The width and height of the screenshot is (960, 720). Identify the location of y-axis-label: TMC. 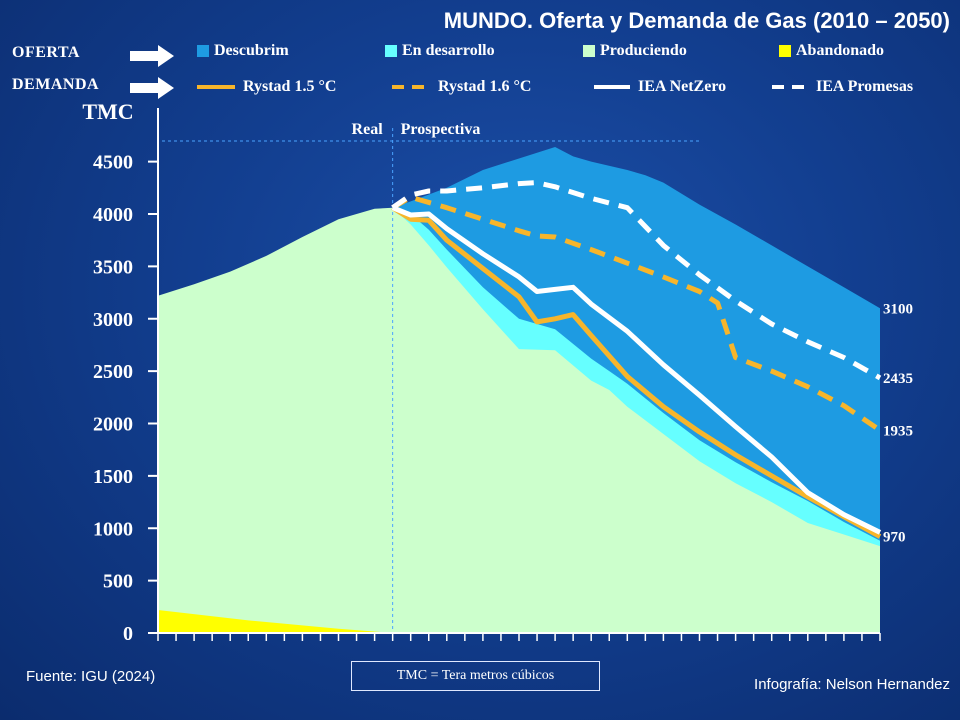
(107, 111).